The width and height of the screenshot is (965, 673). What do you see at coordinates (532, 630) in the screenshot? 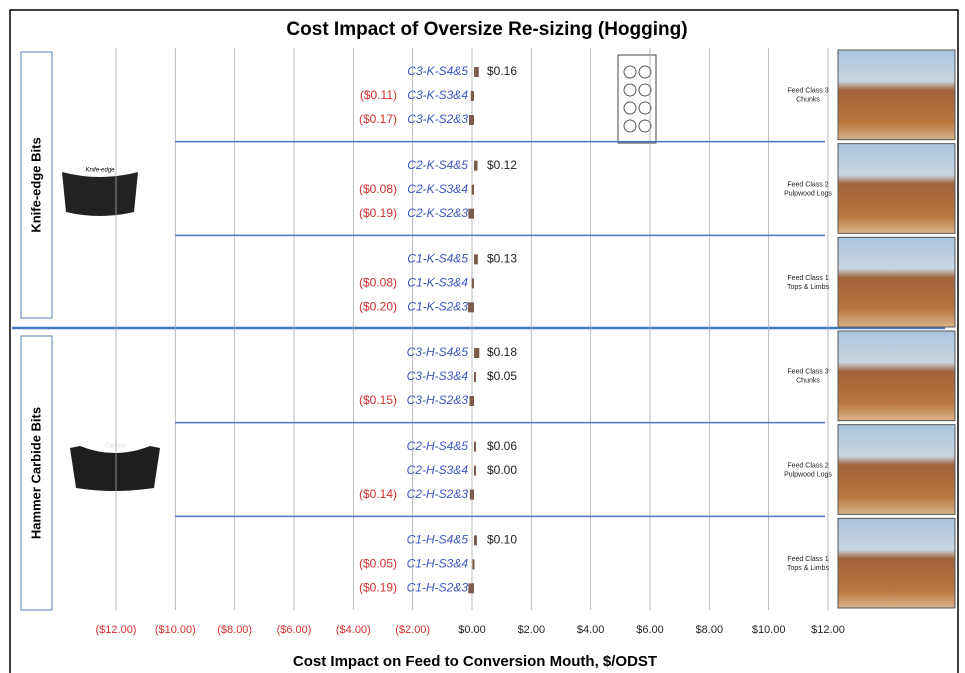
I see `x-tick-label: $2.00` at bounding box center [532, 630].